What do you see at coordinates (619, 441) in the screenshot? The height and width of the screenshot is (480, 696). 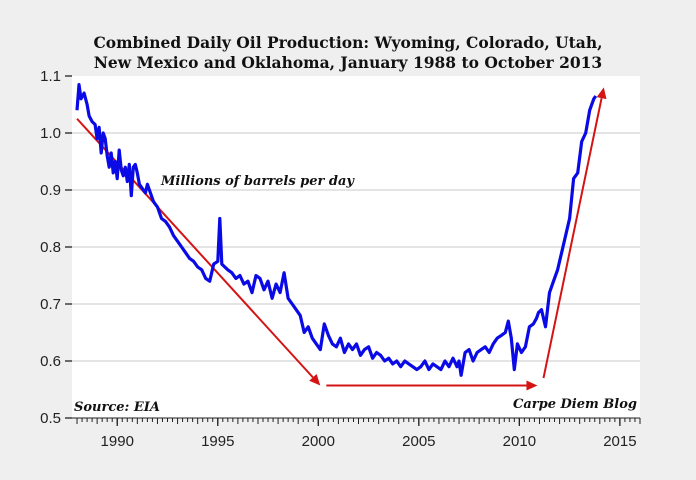 I see `x-tick-label: 2015` at bounding box center [619, 441].